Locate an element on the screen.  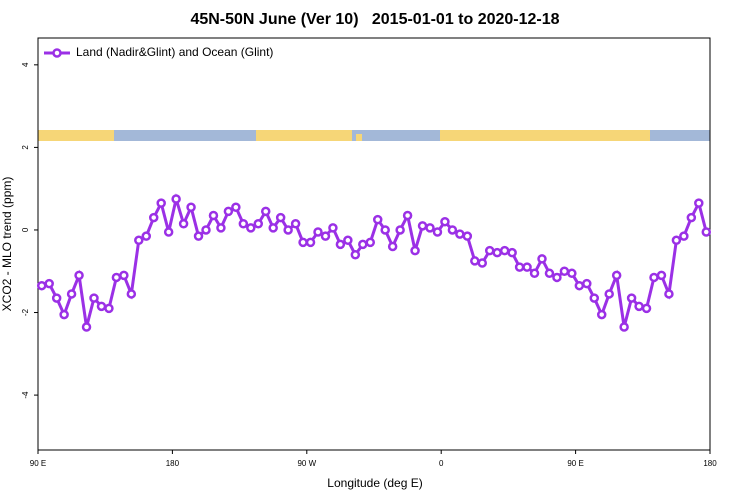
x-tick-label: 0 is located at coordinates (441, 463).